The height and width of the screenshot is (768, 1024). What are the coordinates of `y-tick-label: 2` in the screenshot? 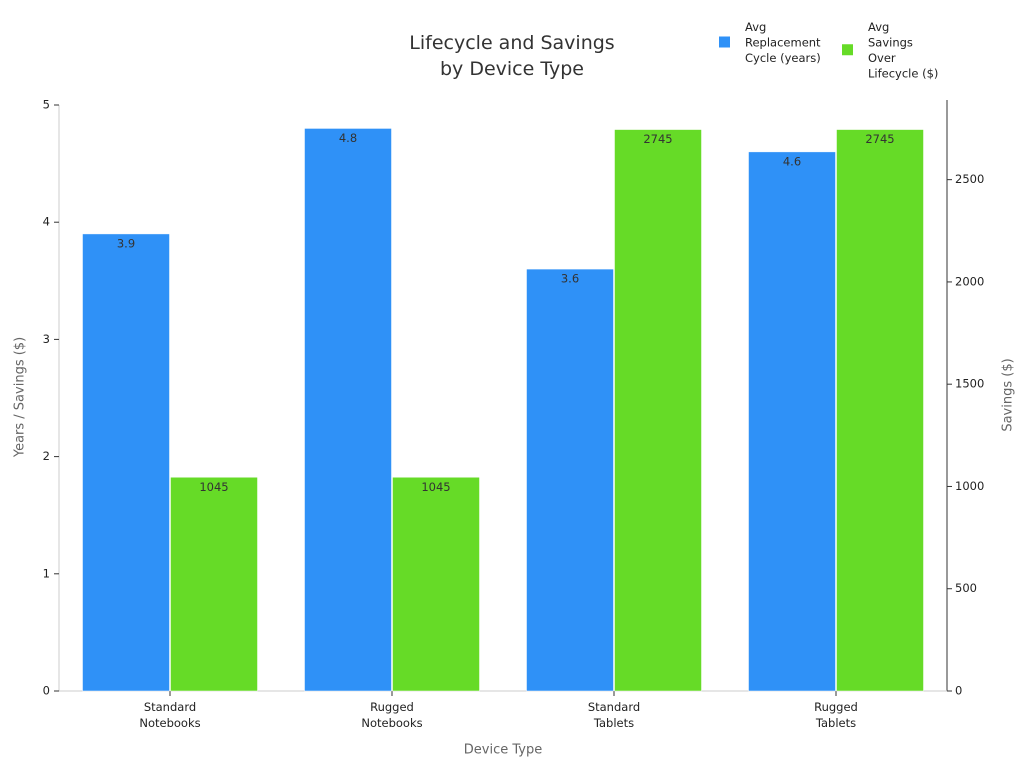 It's located at (46, 456).